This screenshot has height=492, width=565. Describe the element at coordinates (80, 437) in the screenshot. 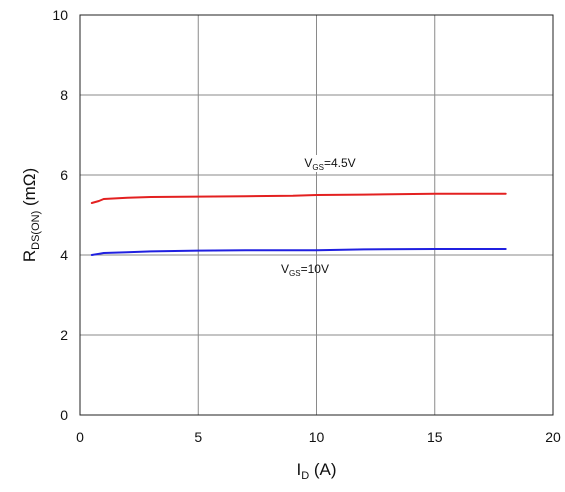

I see `x-tick-label: 0` at that location.